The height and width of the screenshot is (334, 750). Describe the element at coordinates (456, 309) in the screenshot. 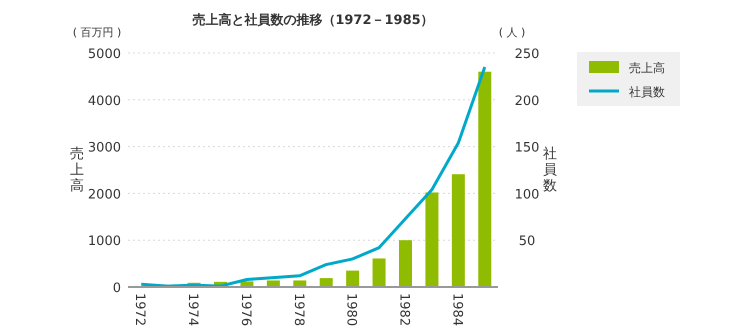

I see `x-tick-label: 1984` at that location.